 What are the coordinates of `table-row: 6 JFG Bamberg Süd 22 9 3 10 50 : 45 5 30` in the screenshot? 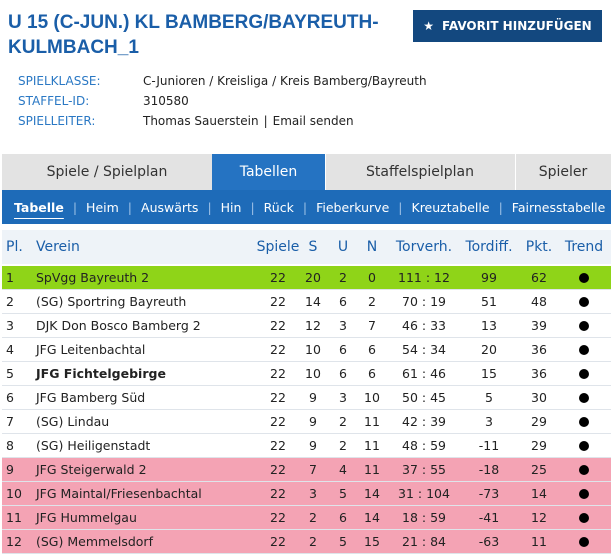 It's located at (306, 398).